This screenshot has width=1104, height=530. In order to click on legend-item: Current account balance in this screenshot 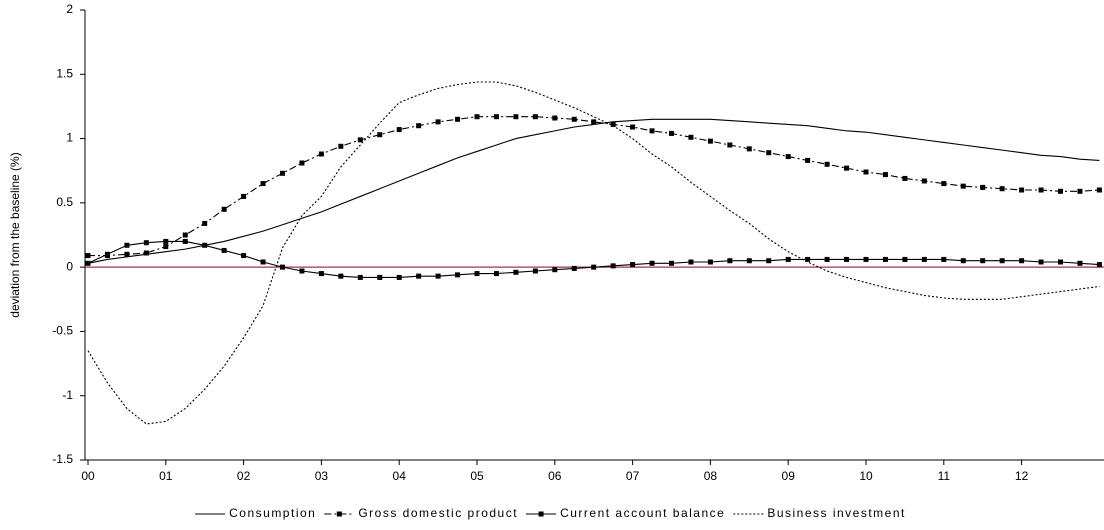, I will do `click(625, 513)`.